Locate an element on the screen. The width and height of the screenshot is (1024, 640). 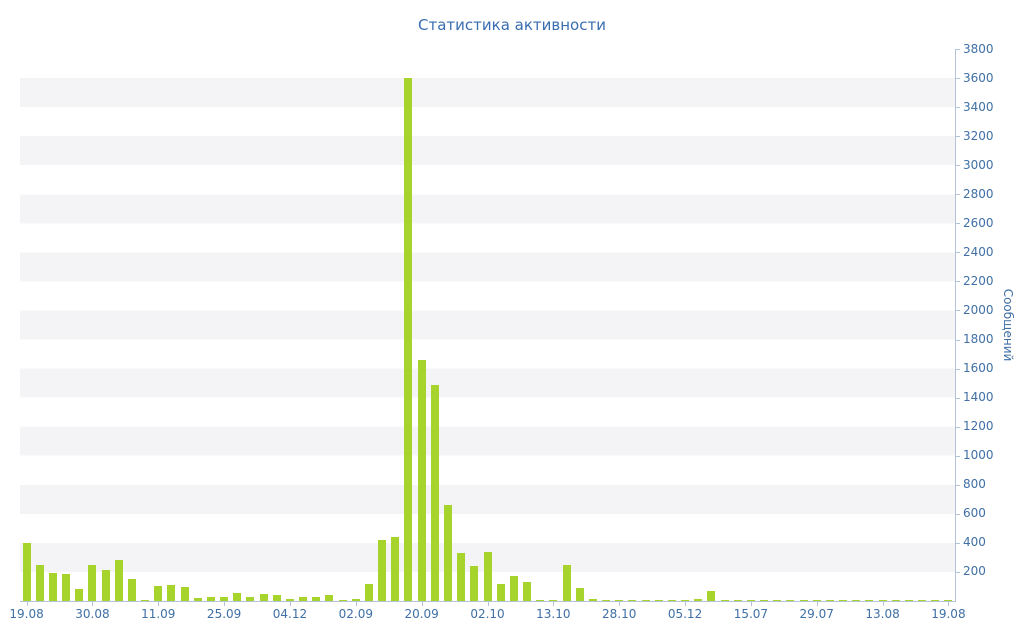
y-tick-label: 2600 is located at coordinates (978, 222).